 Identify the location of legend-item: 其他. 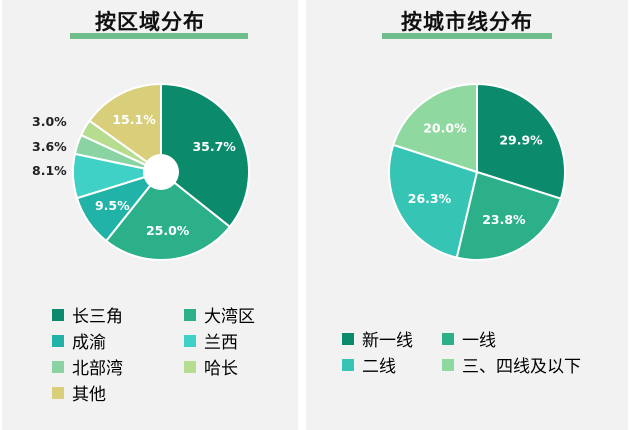
(79, 392).